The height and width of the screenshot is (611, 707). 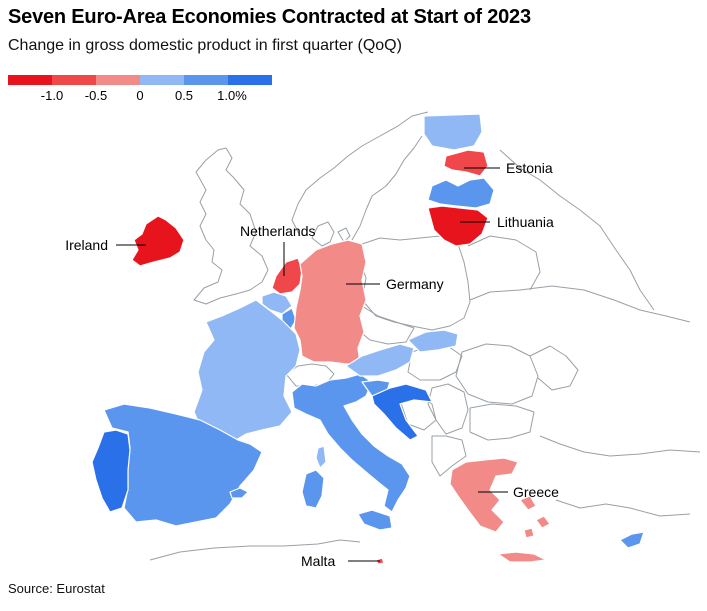 I want to click on country-france, so click(x=247, y=370).